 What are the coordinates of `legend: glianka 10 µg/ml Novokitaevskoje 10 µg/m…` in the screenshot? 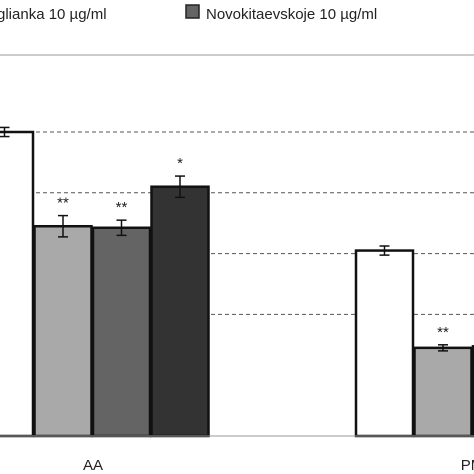 It's located at (188, 13).